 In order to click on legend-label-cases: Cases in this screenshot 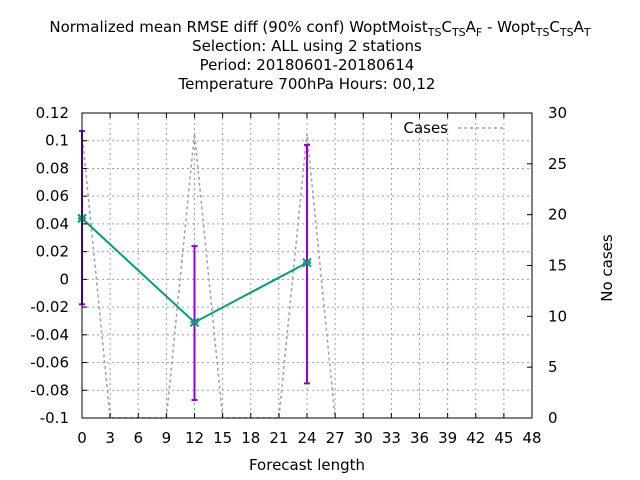, I will do `click(425, 128)`.